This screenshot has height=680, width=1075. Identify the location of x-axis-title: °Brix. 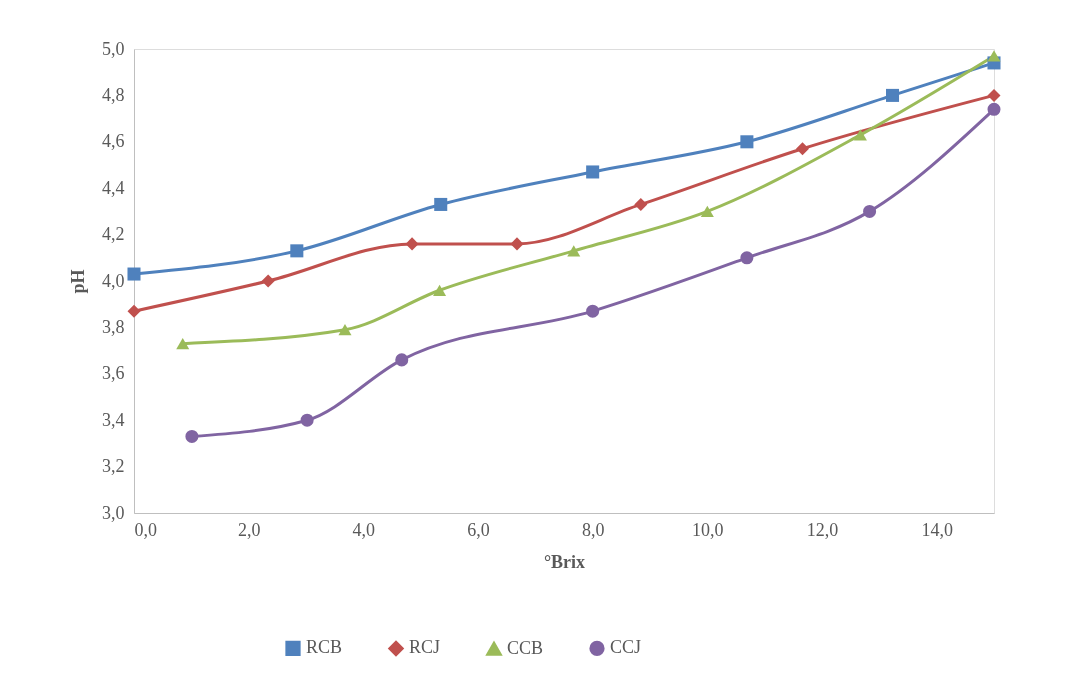
(564, 561).